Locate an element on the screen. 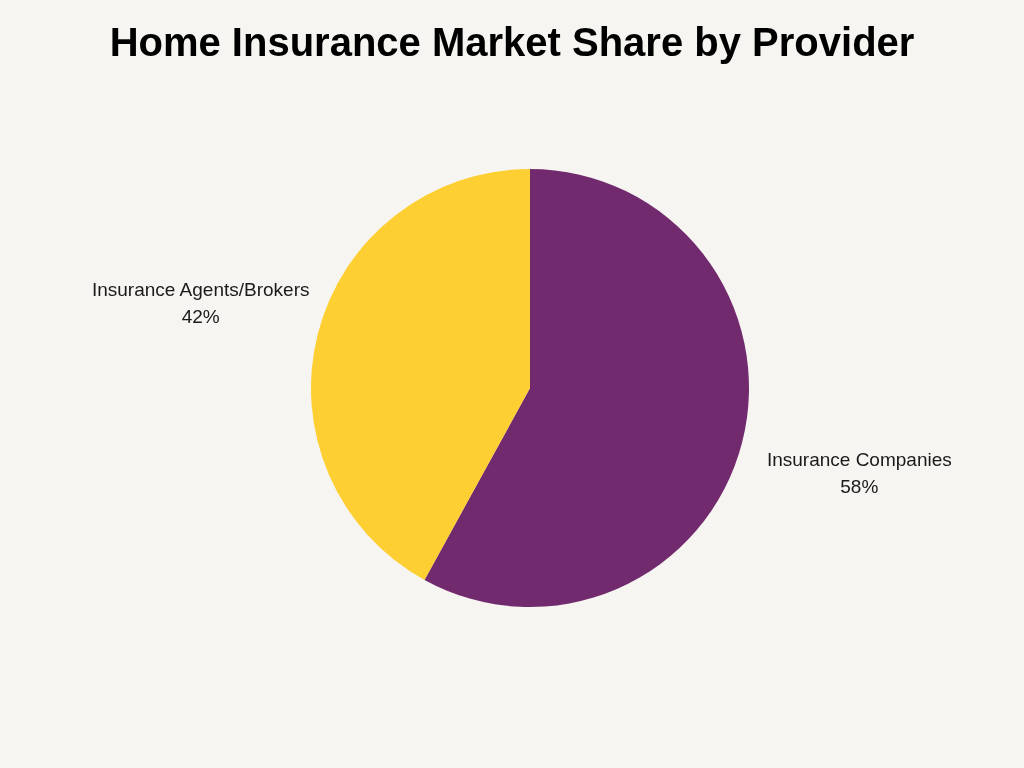 This screenshot has height=768, width=1024. chart-title: Home Insurance Market Share by Provider is located at coordinates (512, 42).